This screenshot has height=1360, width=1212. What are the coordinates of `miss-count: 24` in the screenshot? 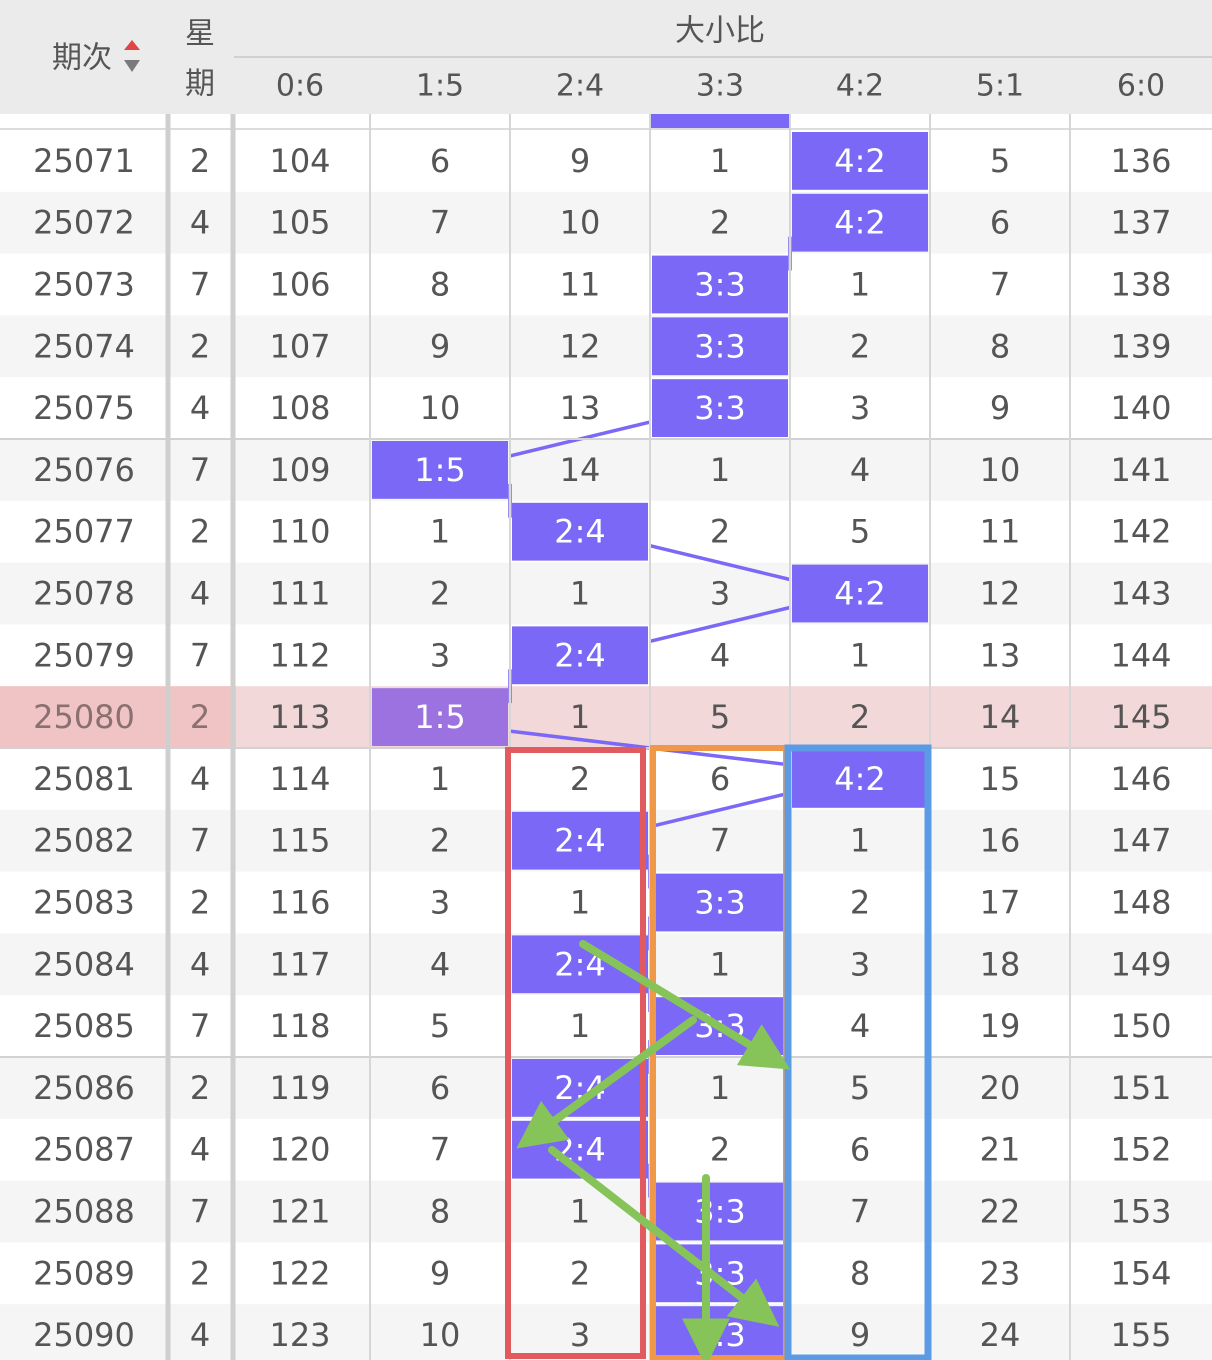 It's located at (1000, 1335).